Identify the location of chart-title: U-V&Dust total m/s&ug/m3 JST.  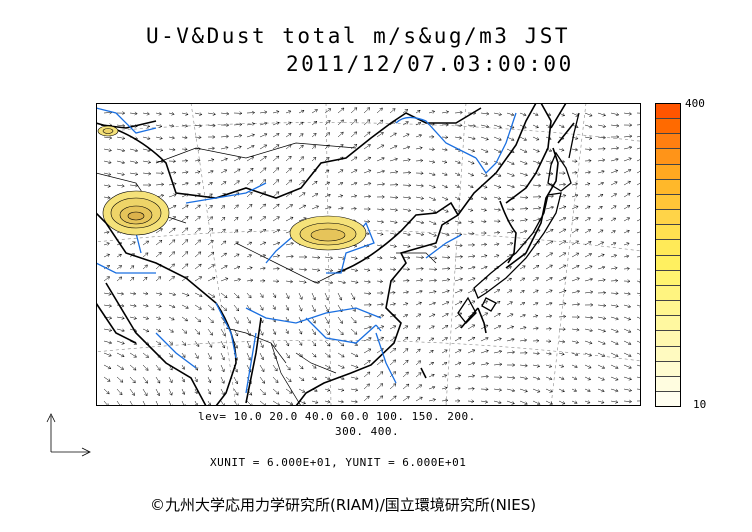
(358, 36).